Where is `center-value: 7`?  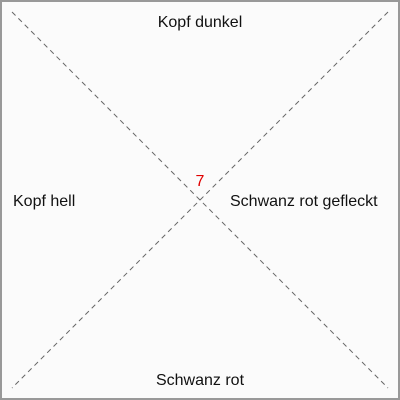
center-value: 7 is located at coordinates (200, 181).